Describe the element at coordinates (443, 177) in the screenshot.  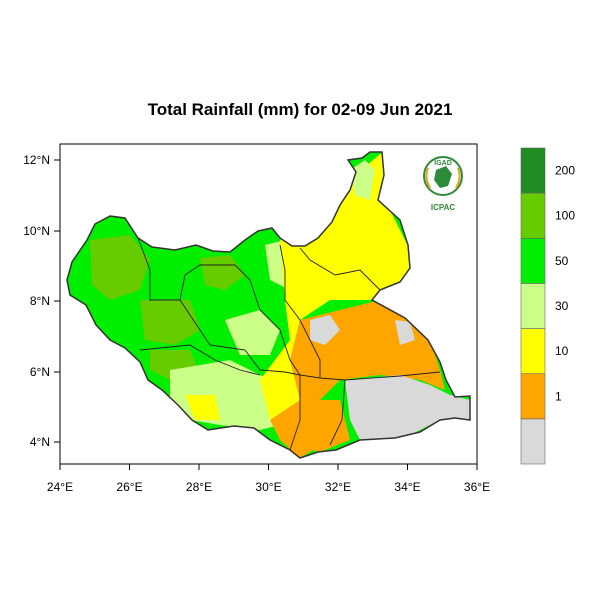
I see `africa-map-icon` at that location.